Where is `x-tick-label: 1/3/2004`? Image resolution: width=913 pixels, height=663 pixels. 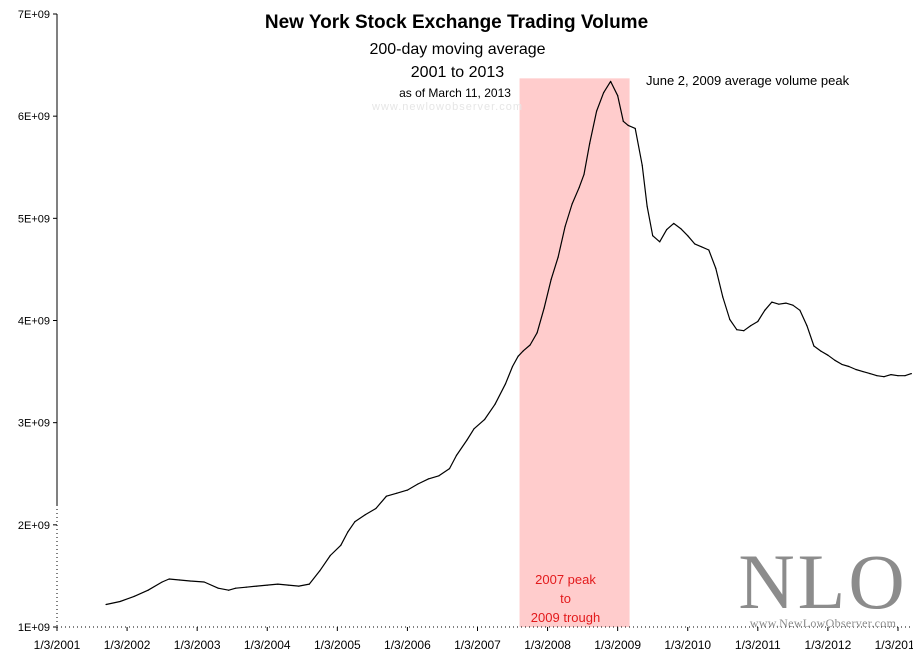 x-tick-label: 1/3/2004 is located at coordinates (267, 645).